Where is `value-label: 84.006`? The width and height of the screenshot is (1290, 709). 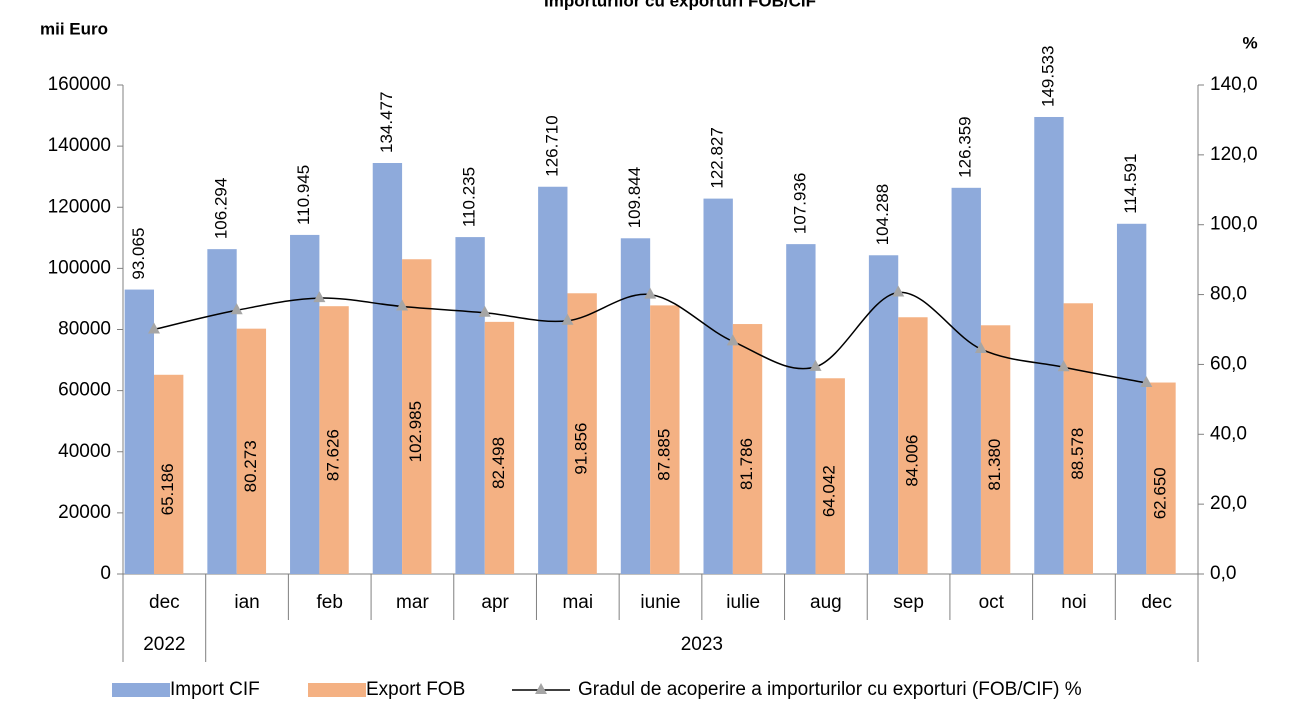 value-label: 84.006 is located at coordinates (911, 461).